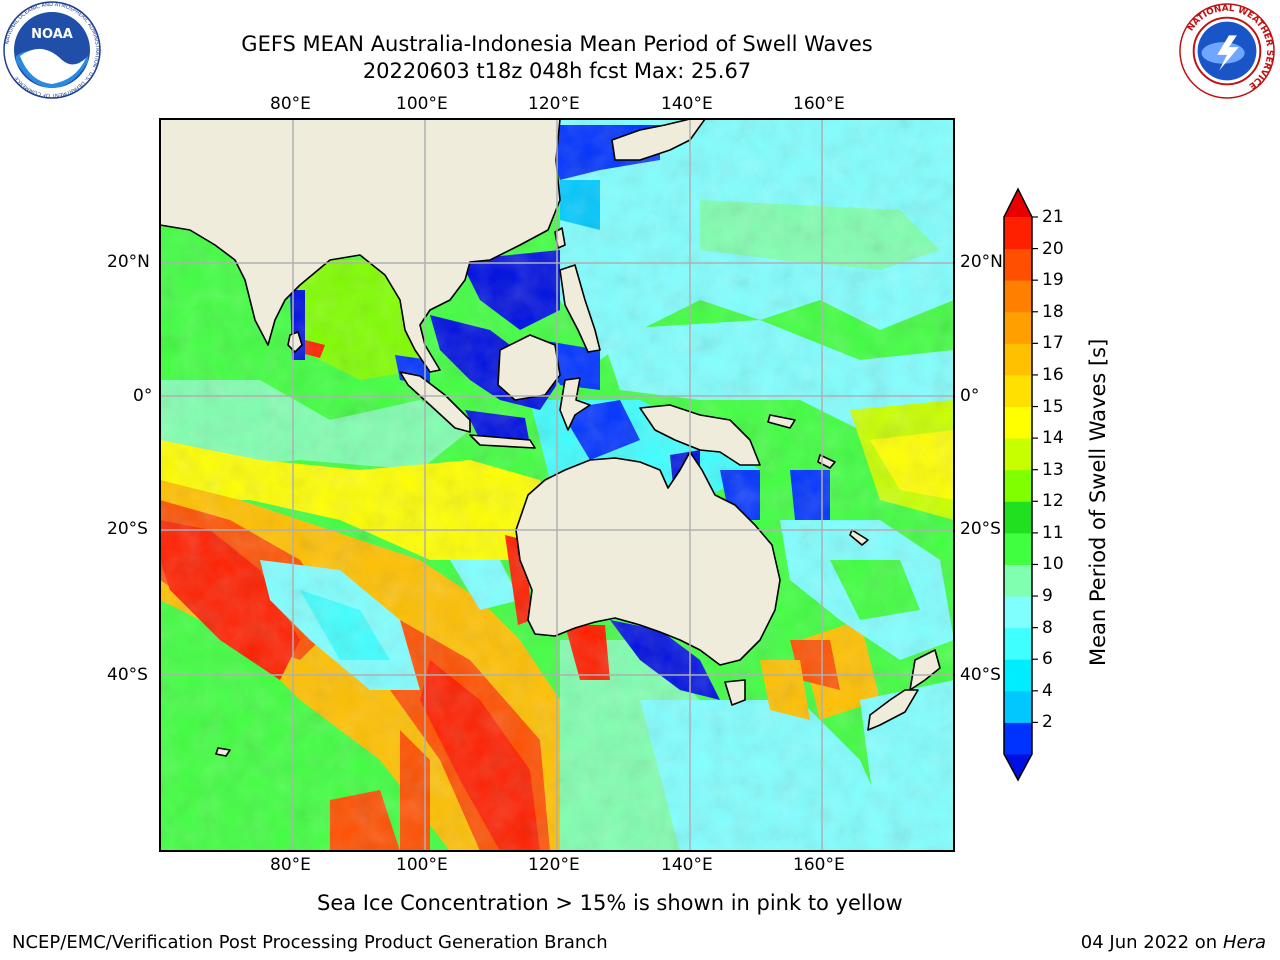 Image resolution: width=1280 pixels, height=960 pixels. What do you see at coordinates (925, 670) in the screenshot?
I see `new-zealand-north` at bounding box center [925, 670].